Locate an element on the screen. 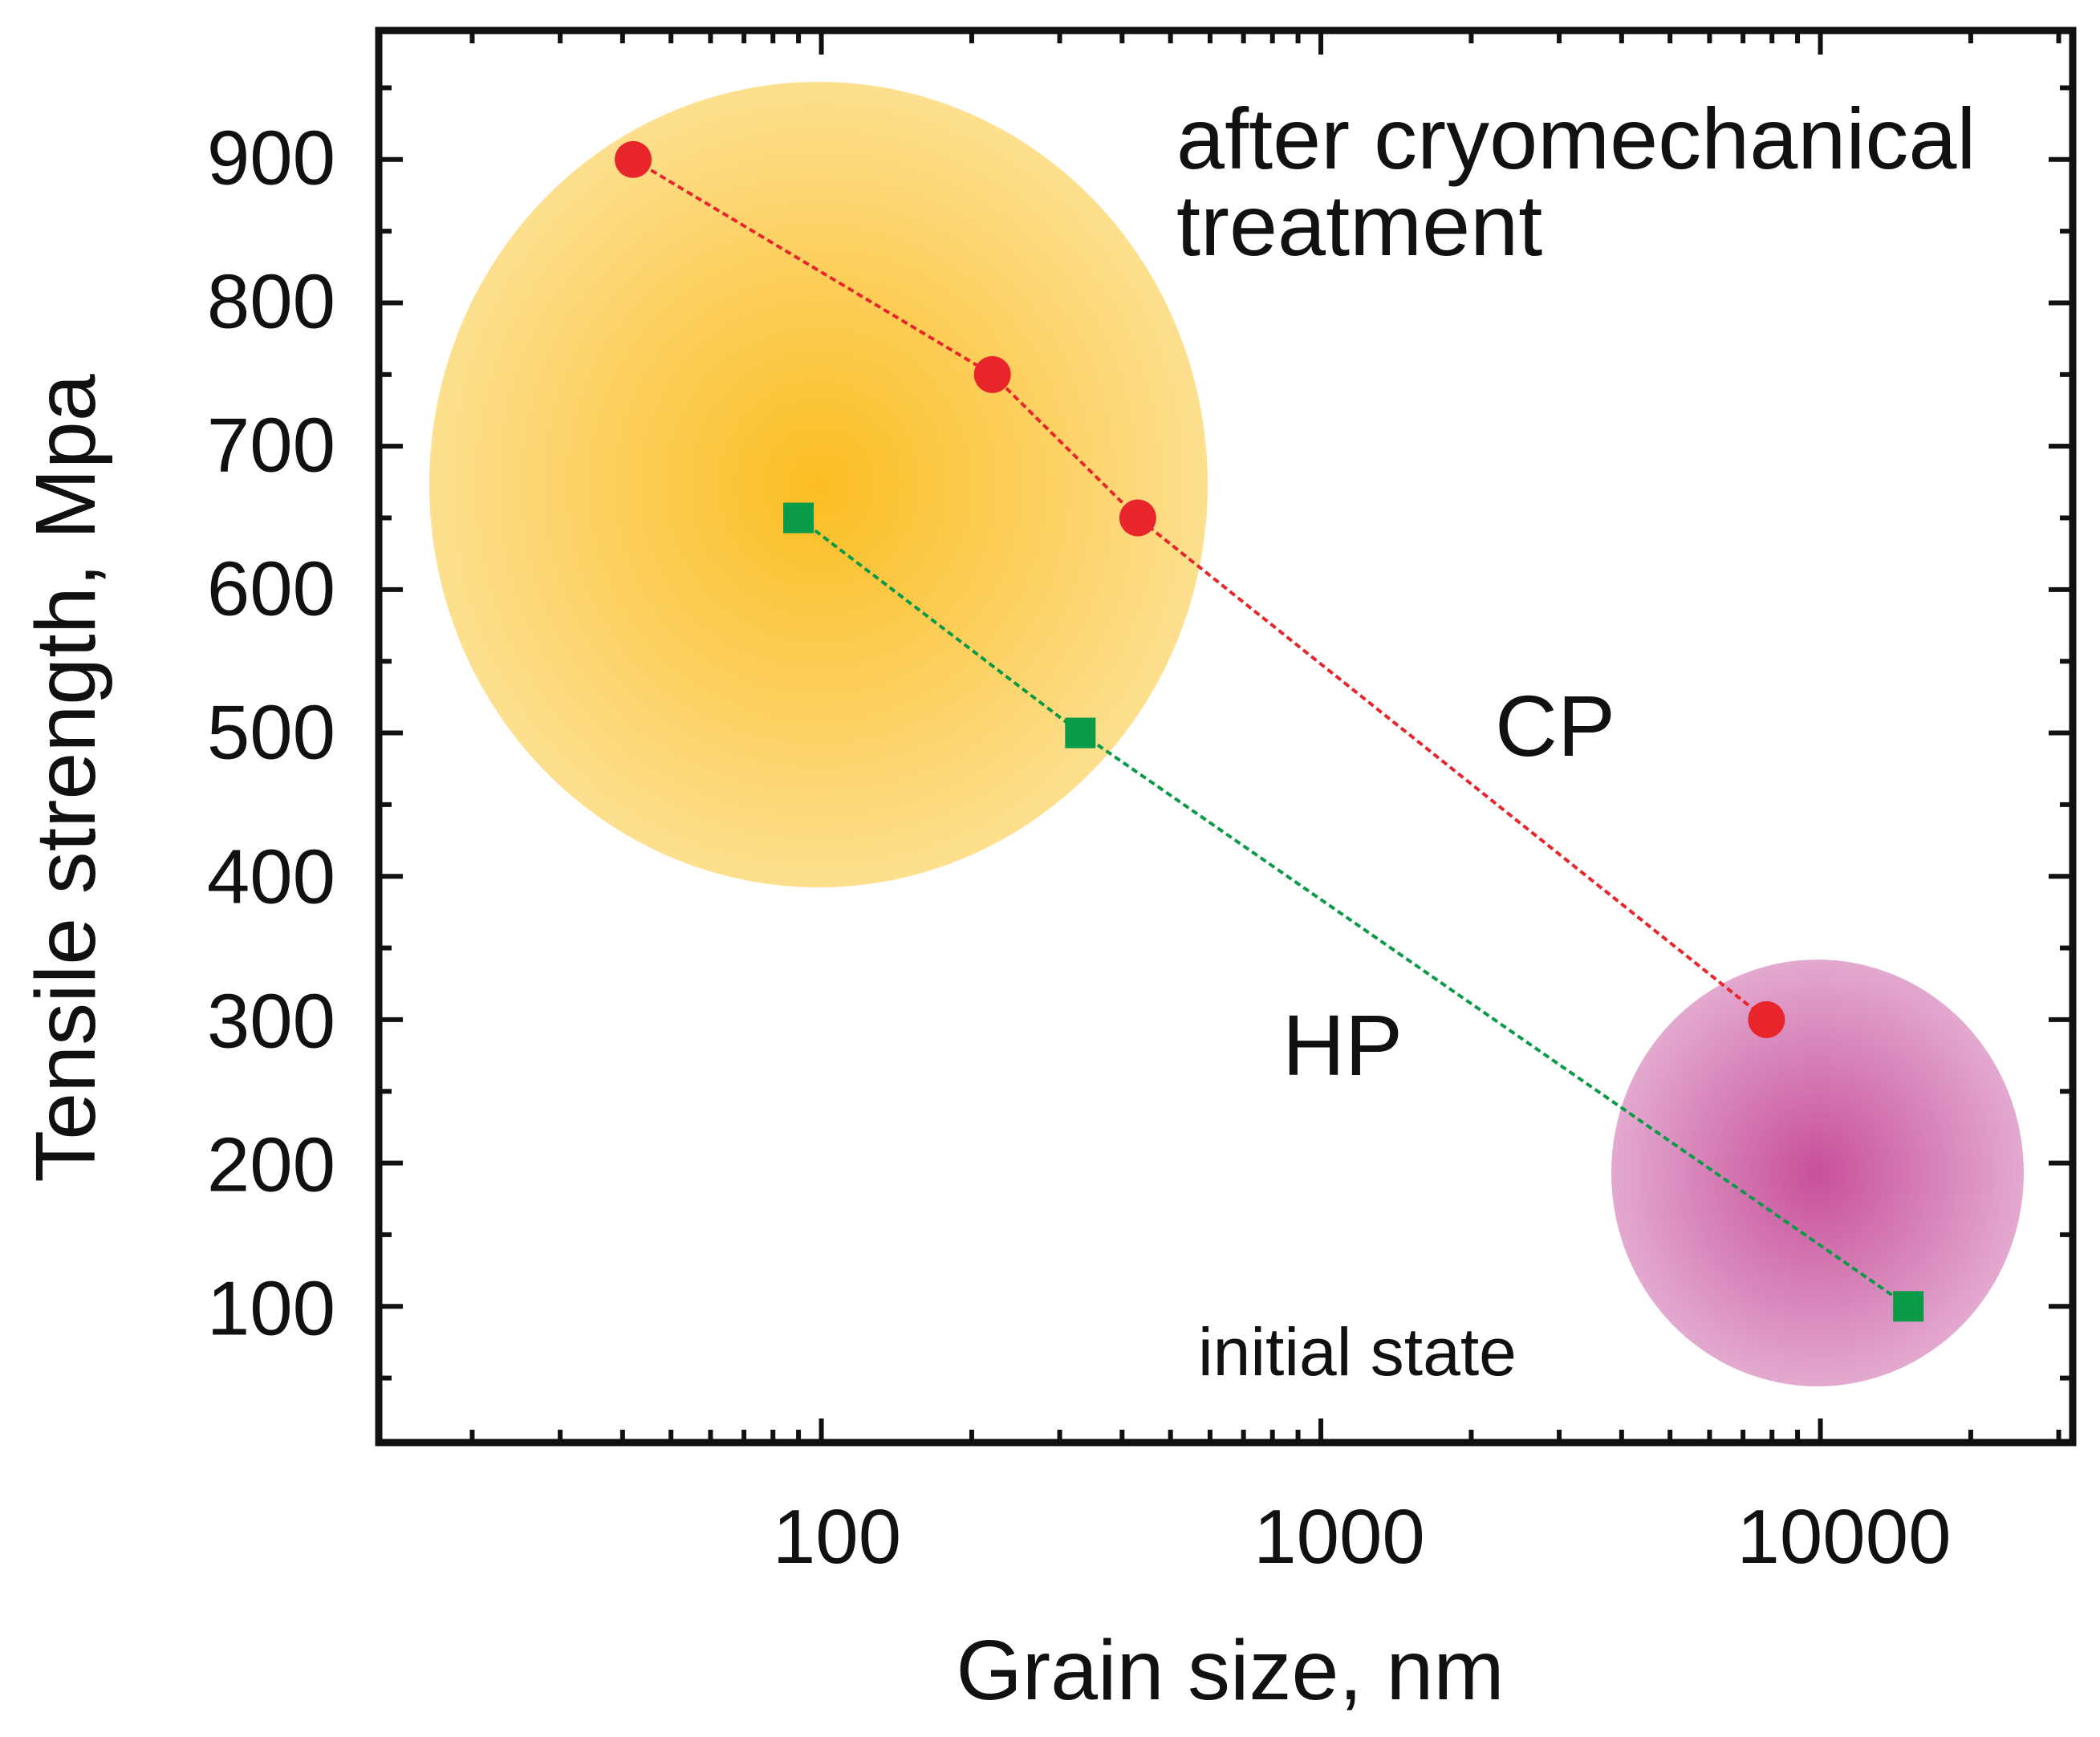 This screenshot has height=1737, width=2100. x-tick-label: 1000 is located at coordinates (1339, 1537).